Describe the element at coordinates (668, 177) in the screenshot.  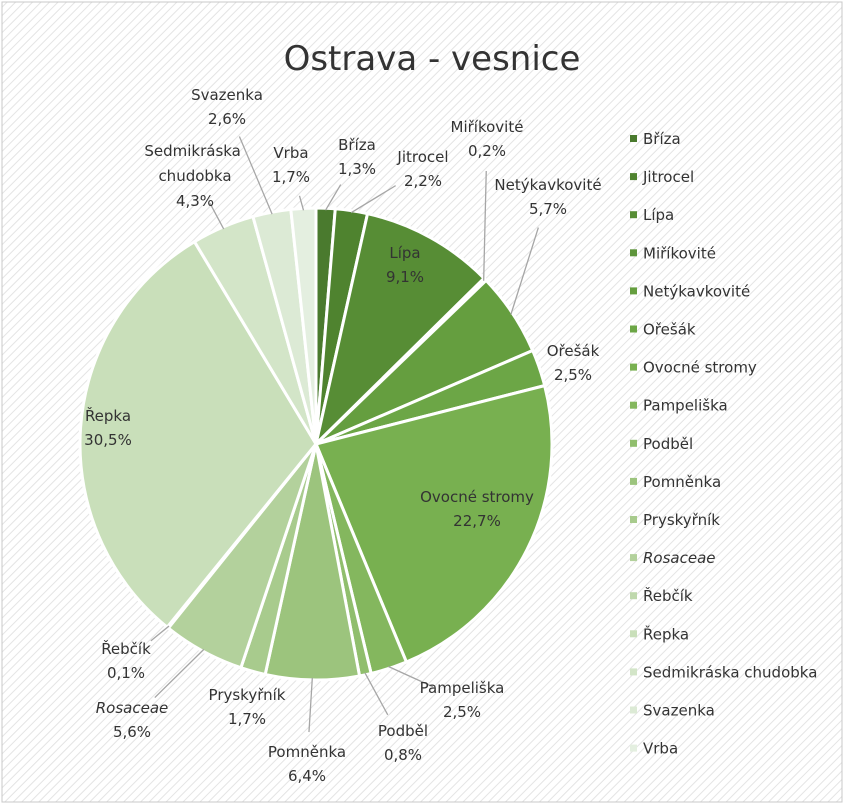
I see `legend-label: Jitrocel` at that location.